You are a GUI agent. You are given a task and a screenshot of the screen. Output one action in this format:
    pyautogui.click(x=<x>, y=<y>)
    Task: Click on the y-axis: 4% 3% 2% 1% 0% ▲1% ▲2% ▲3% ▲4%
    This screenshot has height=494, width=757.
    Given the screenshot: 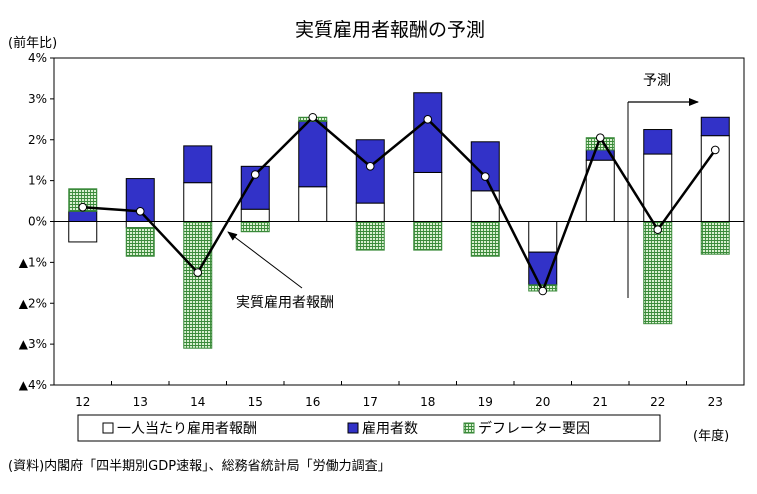 What is the action you would take?
    pyautogui.click(x=36, y=221)
    